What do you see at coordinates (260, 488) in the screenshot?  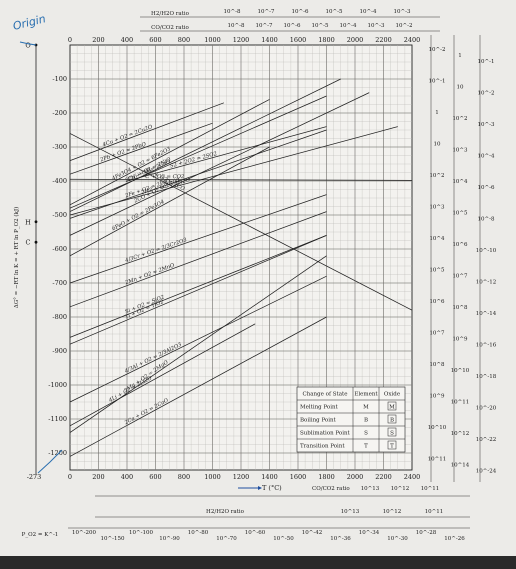 I see `x-axis-arrow-head` at bounding box center [260, 488].